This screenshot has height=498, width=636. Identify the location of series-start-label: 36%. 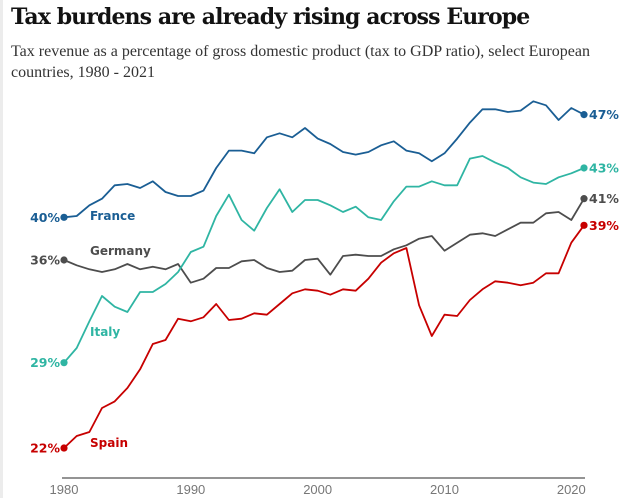
(45, 259).